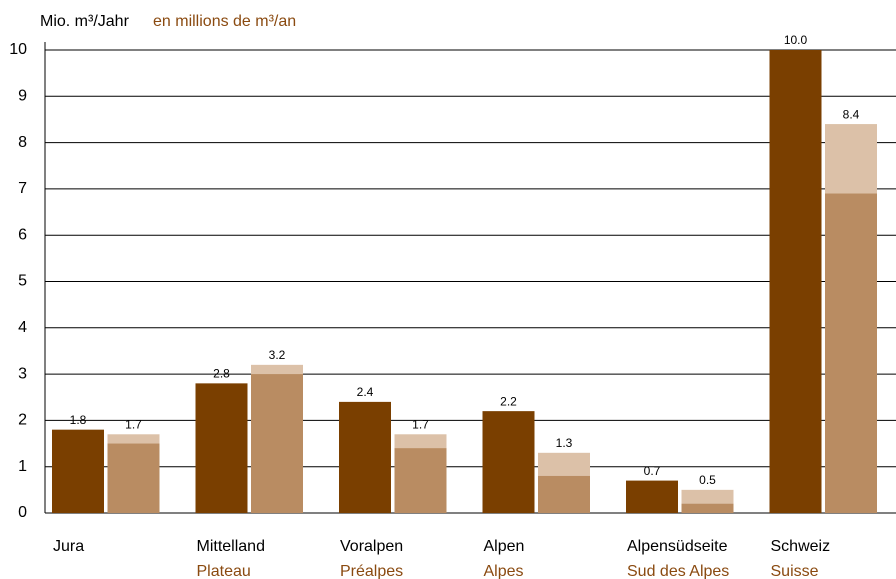  What do you see at coordinates (22, 373) in the screenshot?
I see `y-tick-label: 3` at bounding box center [22, 373].